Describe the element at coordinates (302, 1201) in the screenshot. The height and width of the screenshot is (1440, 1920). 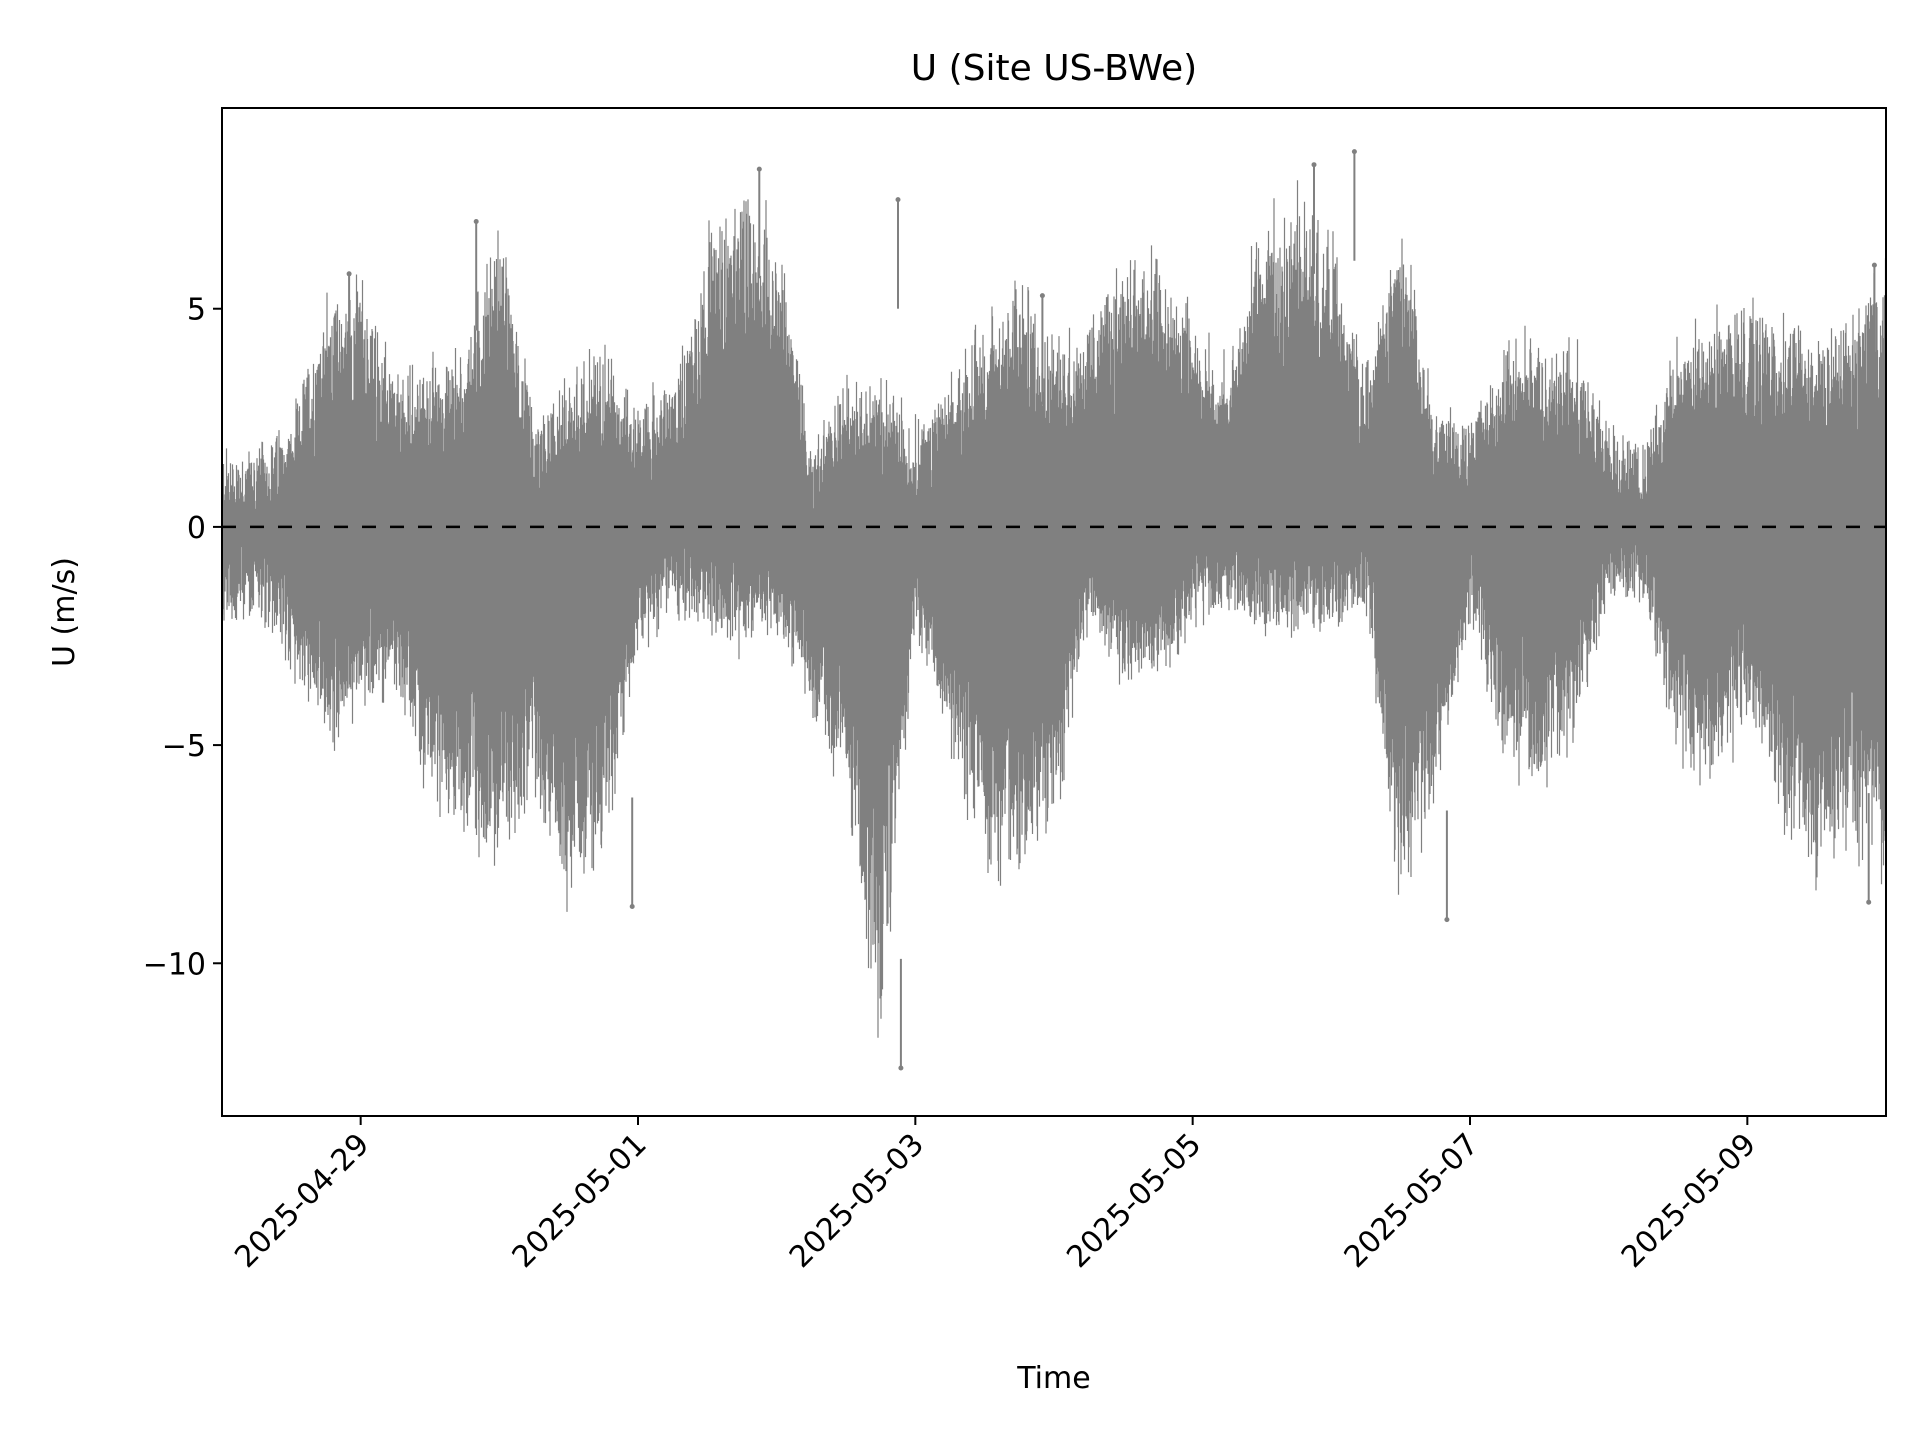
I see `x-tick-label: 2025-04-29` at that location.